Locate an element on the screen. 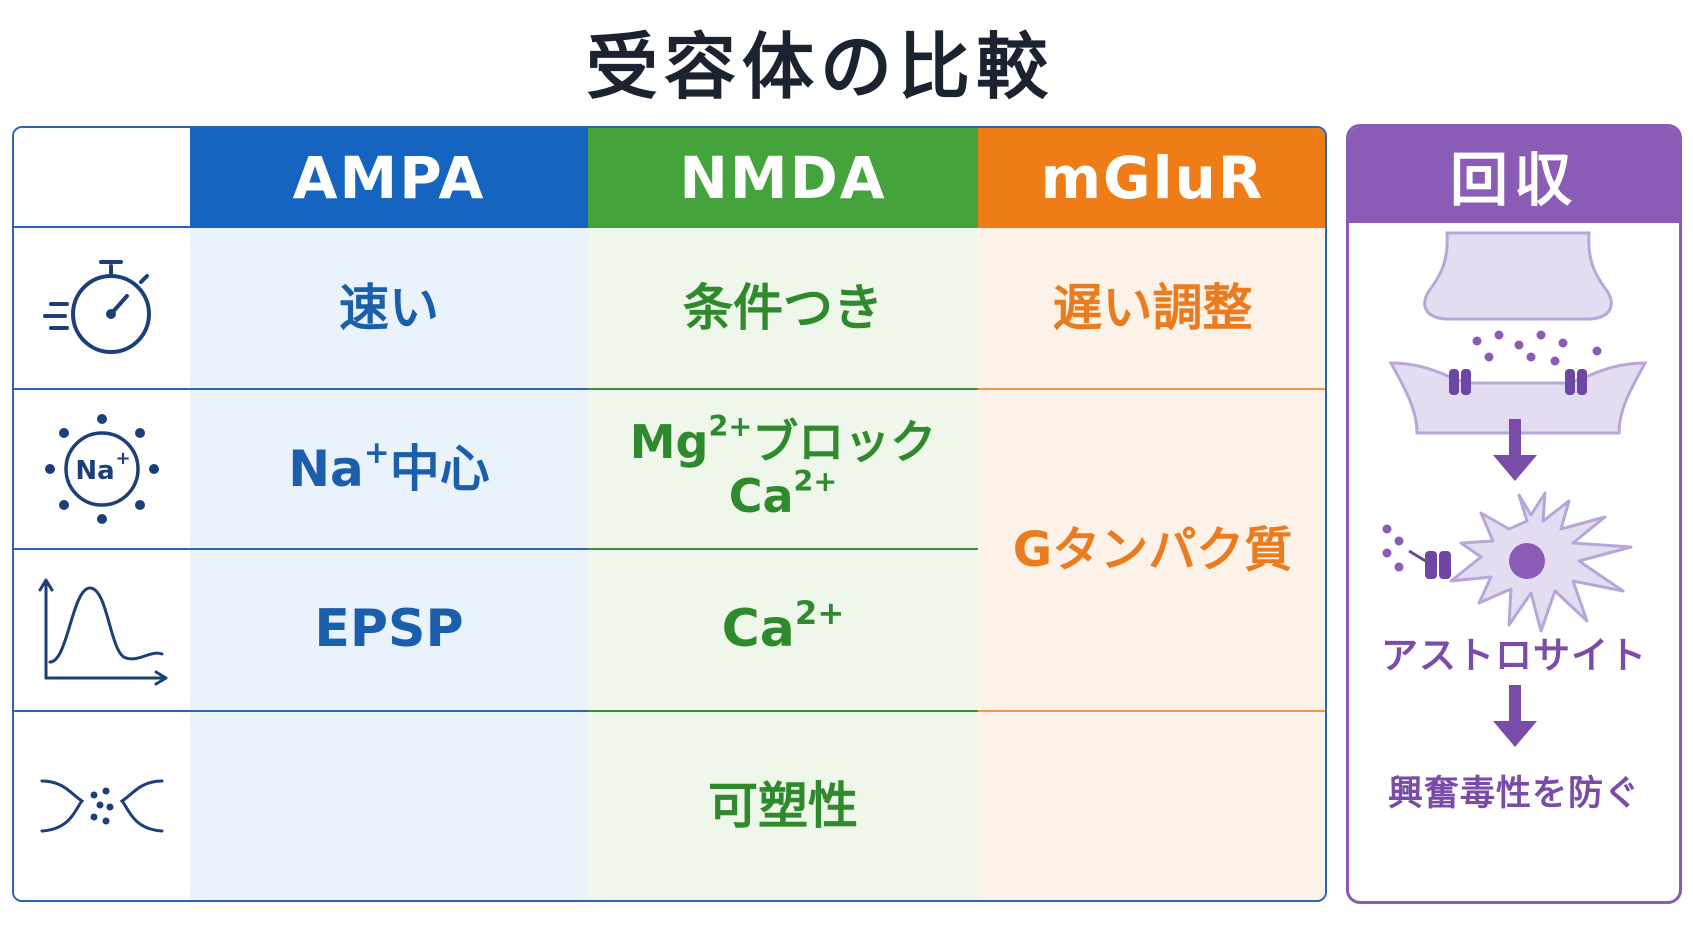  ampa-empty-cell is located at coordinates (389, 806).